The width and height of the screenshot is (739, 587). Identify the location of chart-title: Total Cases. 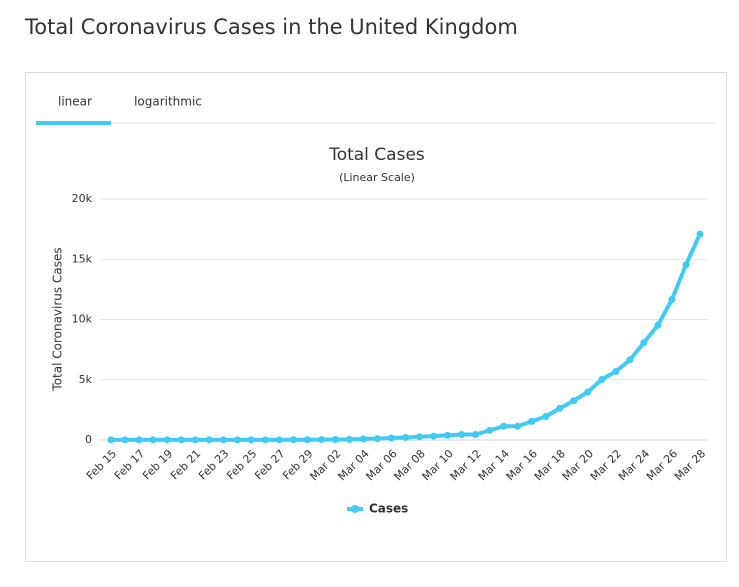
(376, 155).